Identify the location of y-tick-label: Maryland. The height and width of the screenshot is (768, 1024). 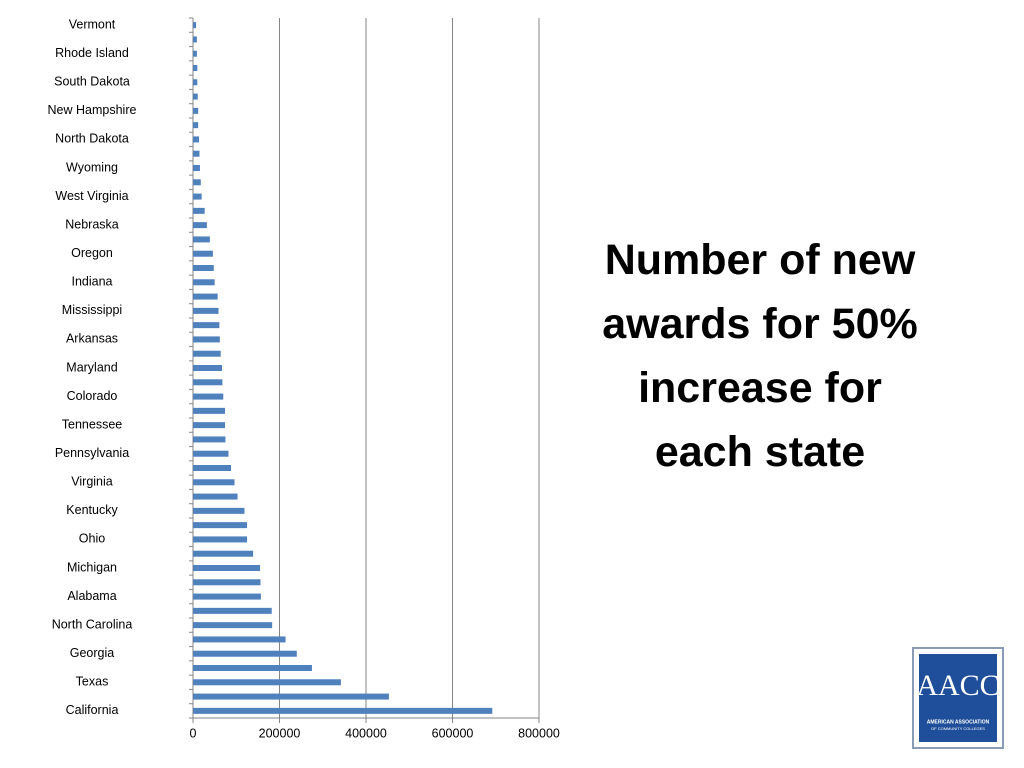
(91, 367).